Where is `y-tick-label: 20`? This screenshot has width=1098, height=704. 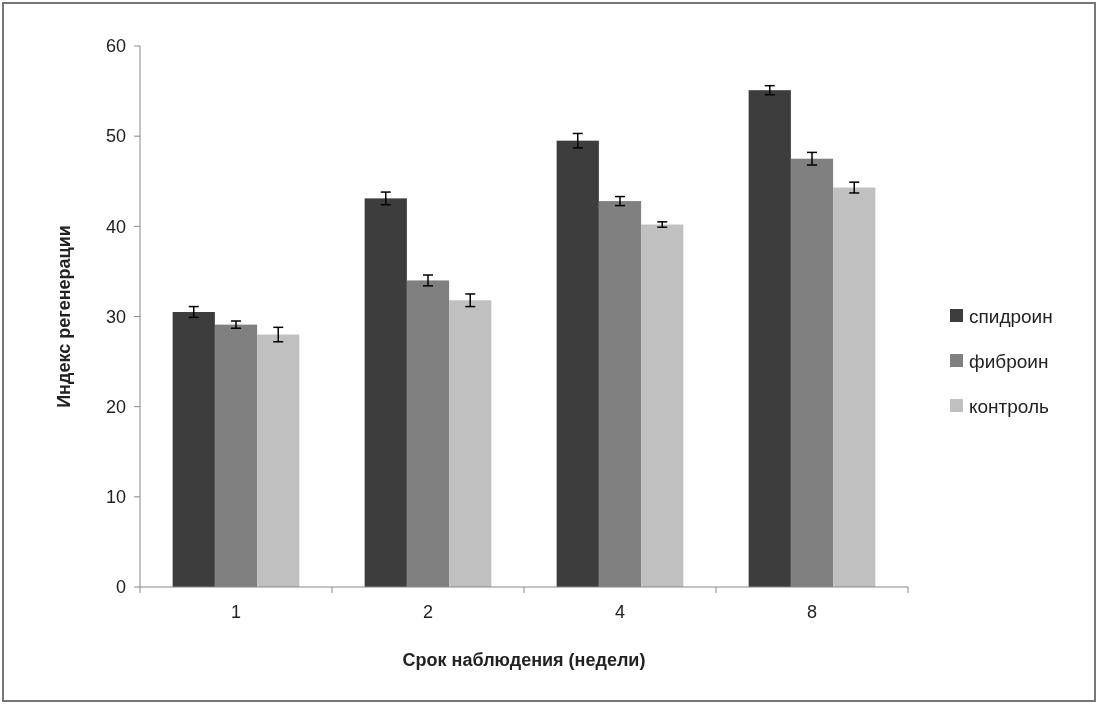
y-tick-label: 20 is located at coordinates (115, 406).